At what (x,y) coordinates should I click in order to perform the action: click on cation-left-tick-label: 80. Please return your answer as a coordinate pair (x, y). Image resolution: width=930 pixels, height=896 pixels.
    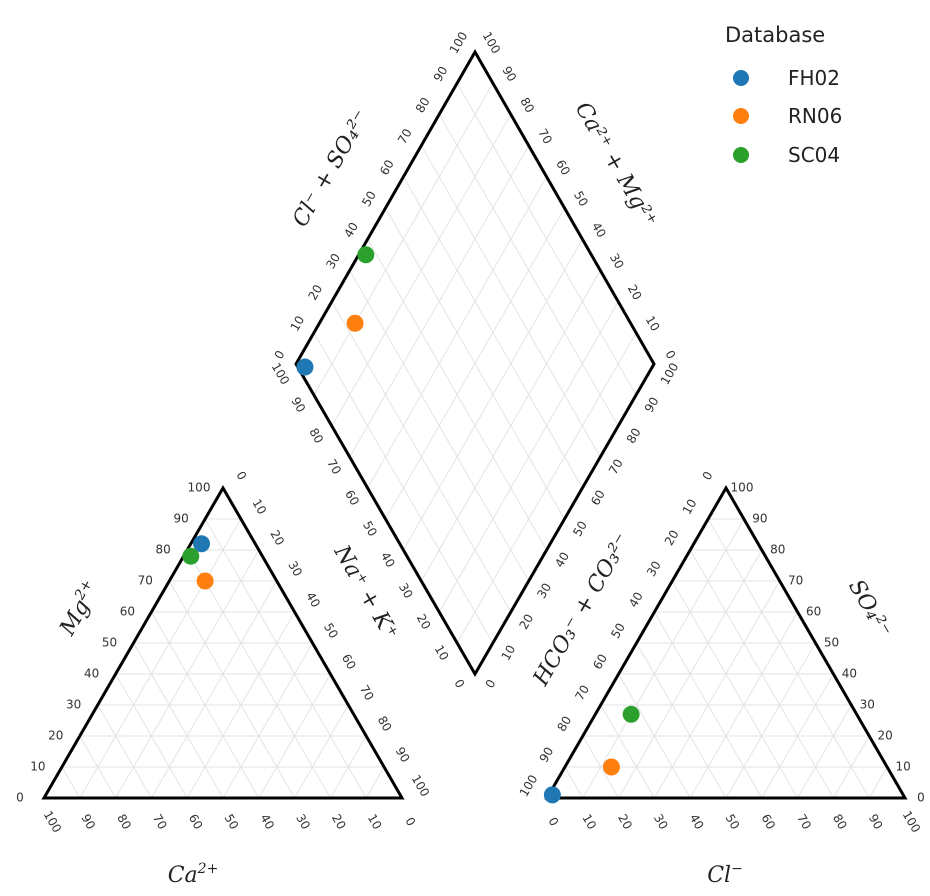
    Looking at the image, I should click on (163, 550).